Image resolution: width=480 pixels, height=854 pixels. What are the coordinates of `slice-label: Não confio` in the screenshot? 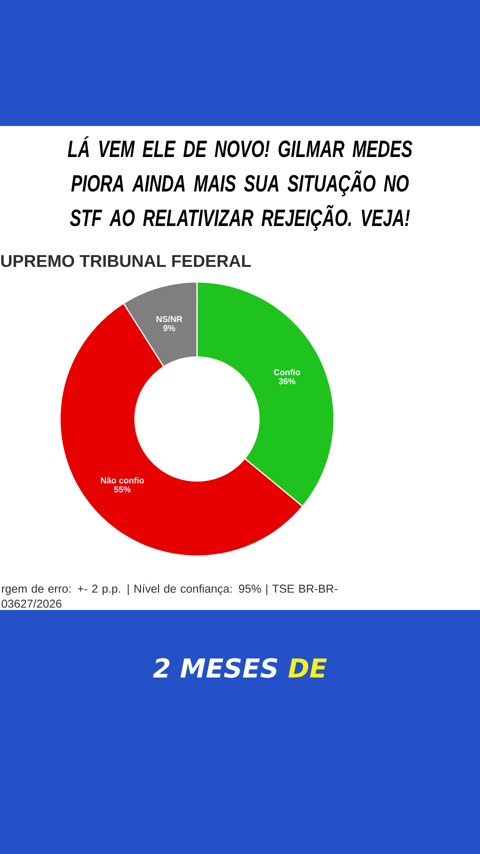 It's located at (122, 480).